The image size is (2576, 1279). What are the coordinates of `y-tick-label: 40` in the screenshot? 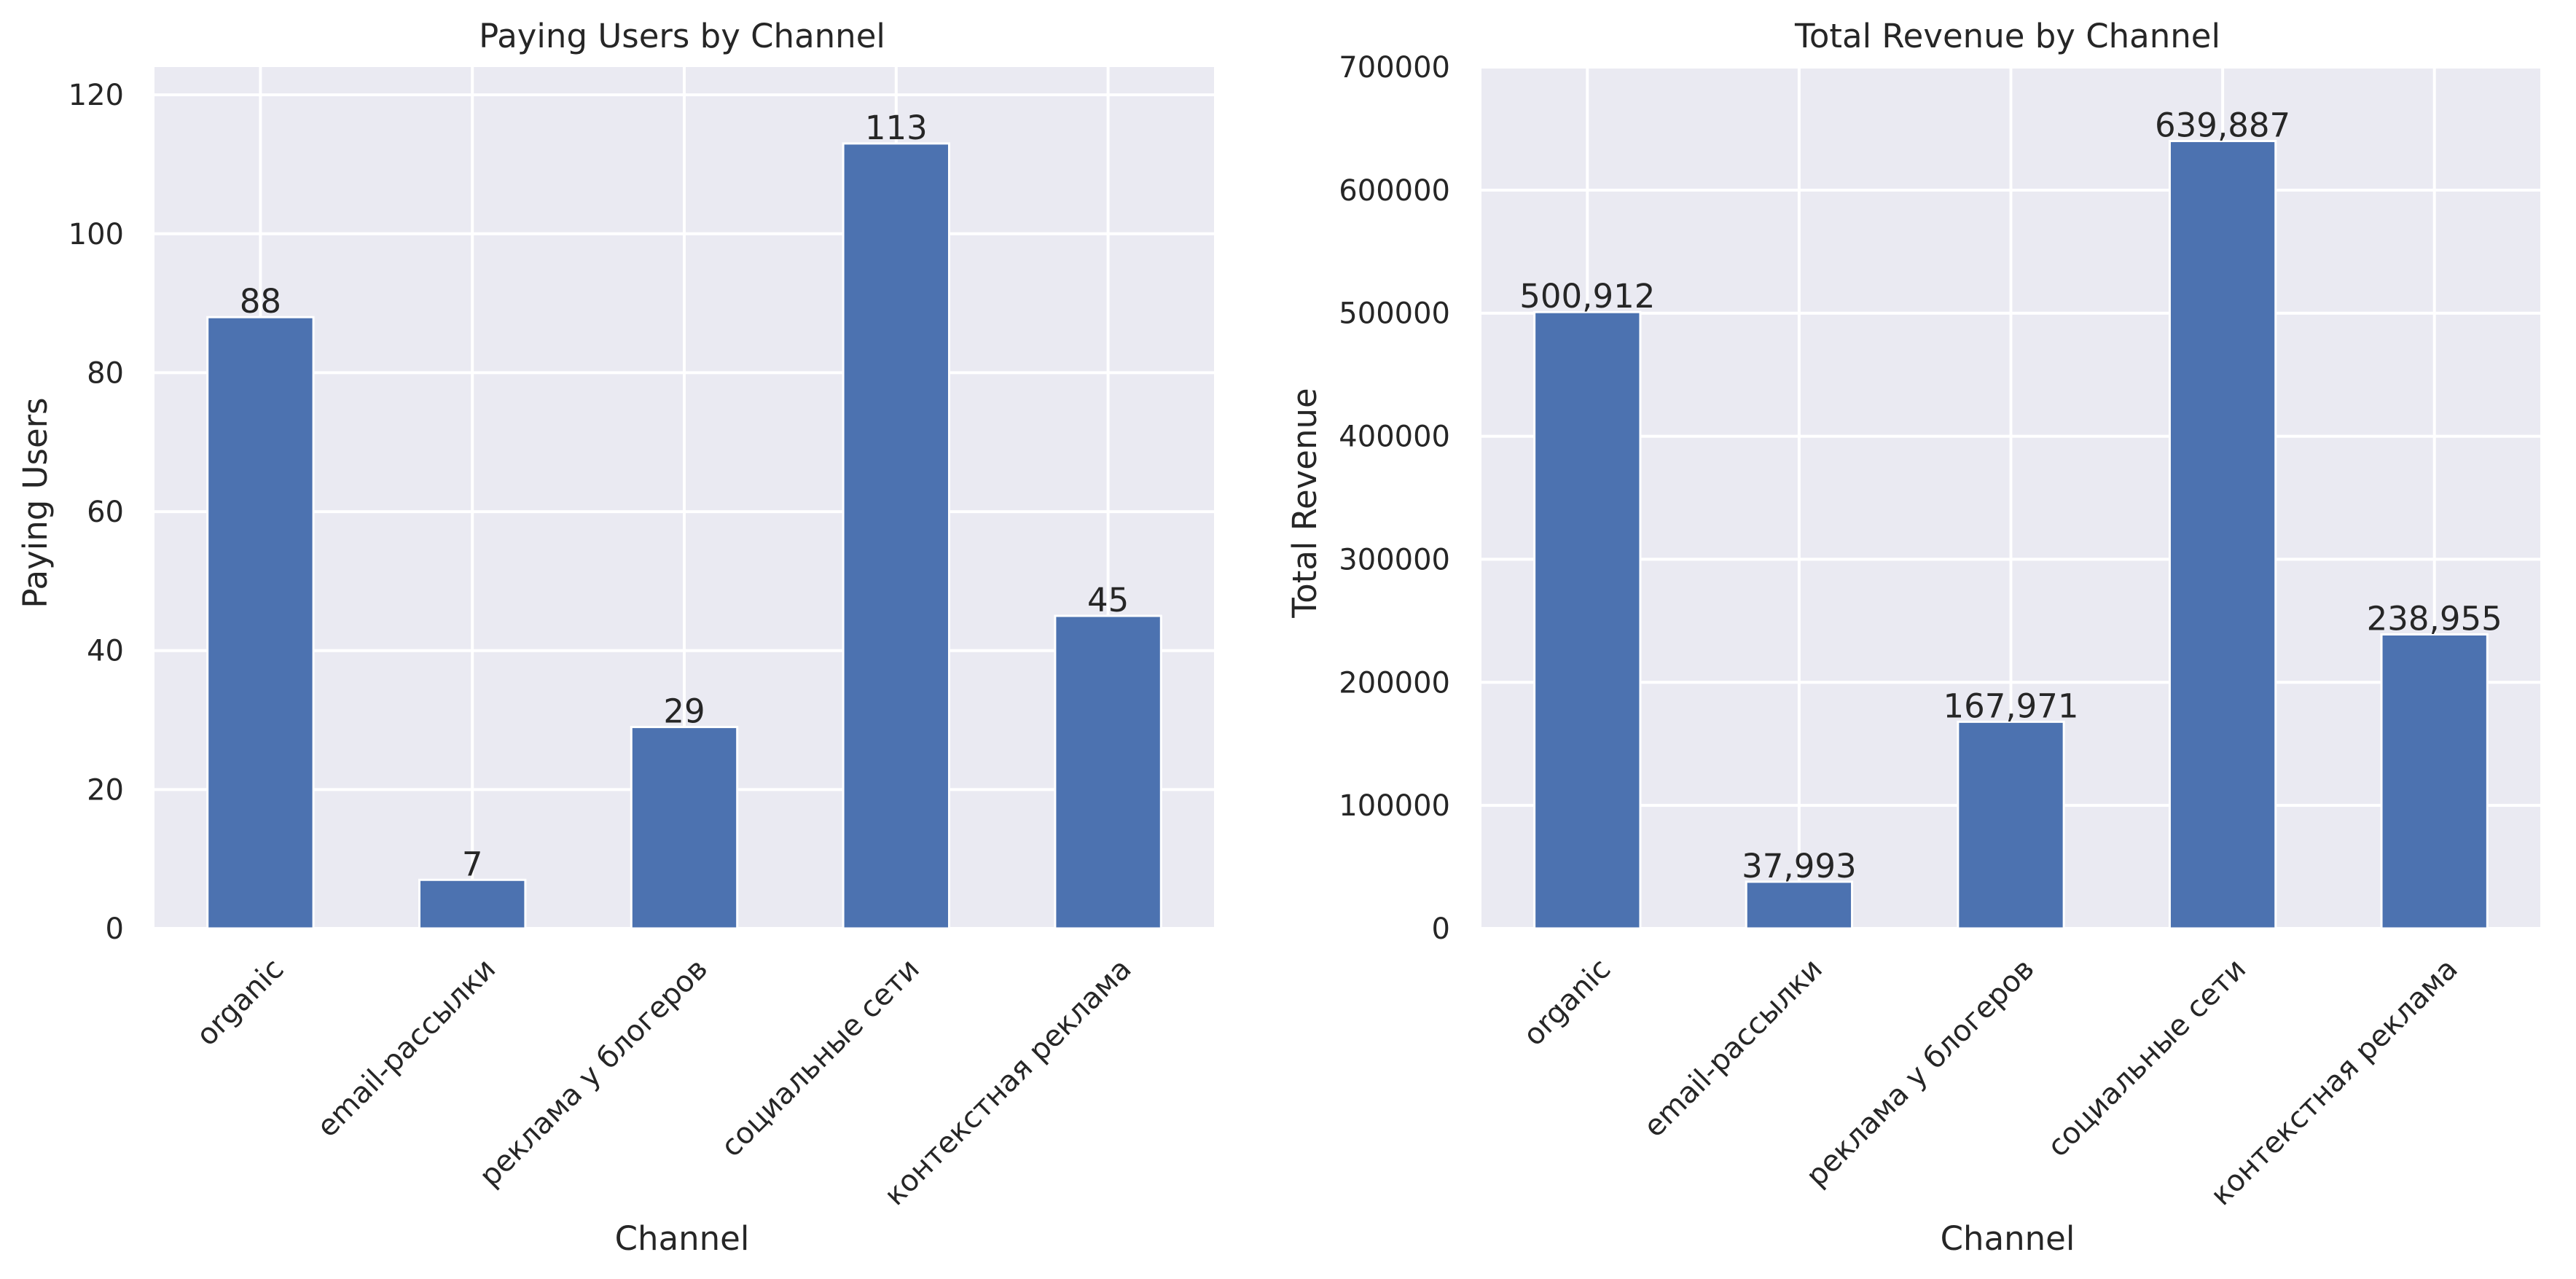 It's located at (105, 651).